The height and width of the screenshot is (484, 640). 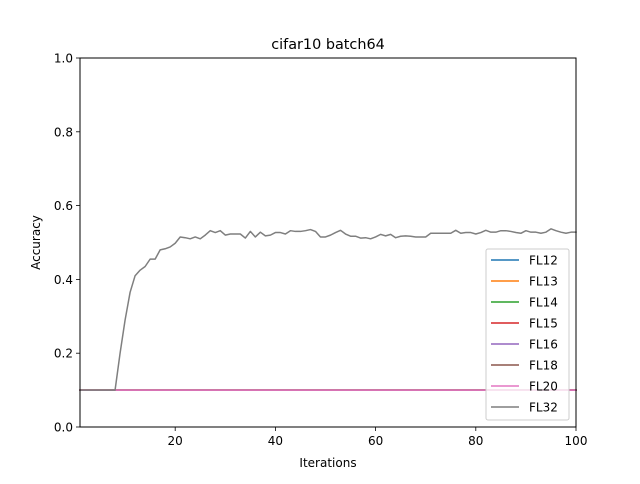 What do you see at coordinates (275, 441) in the screenshot?
I see `x-tick-label: 40` at bounding box center [275, 441].